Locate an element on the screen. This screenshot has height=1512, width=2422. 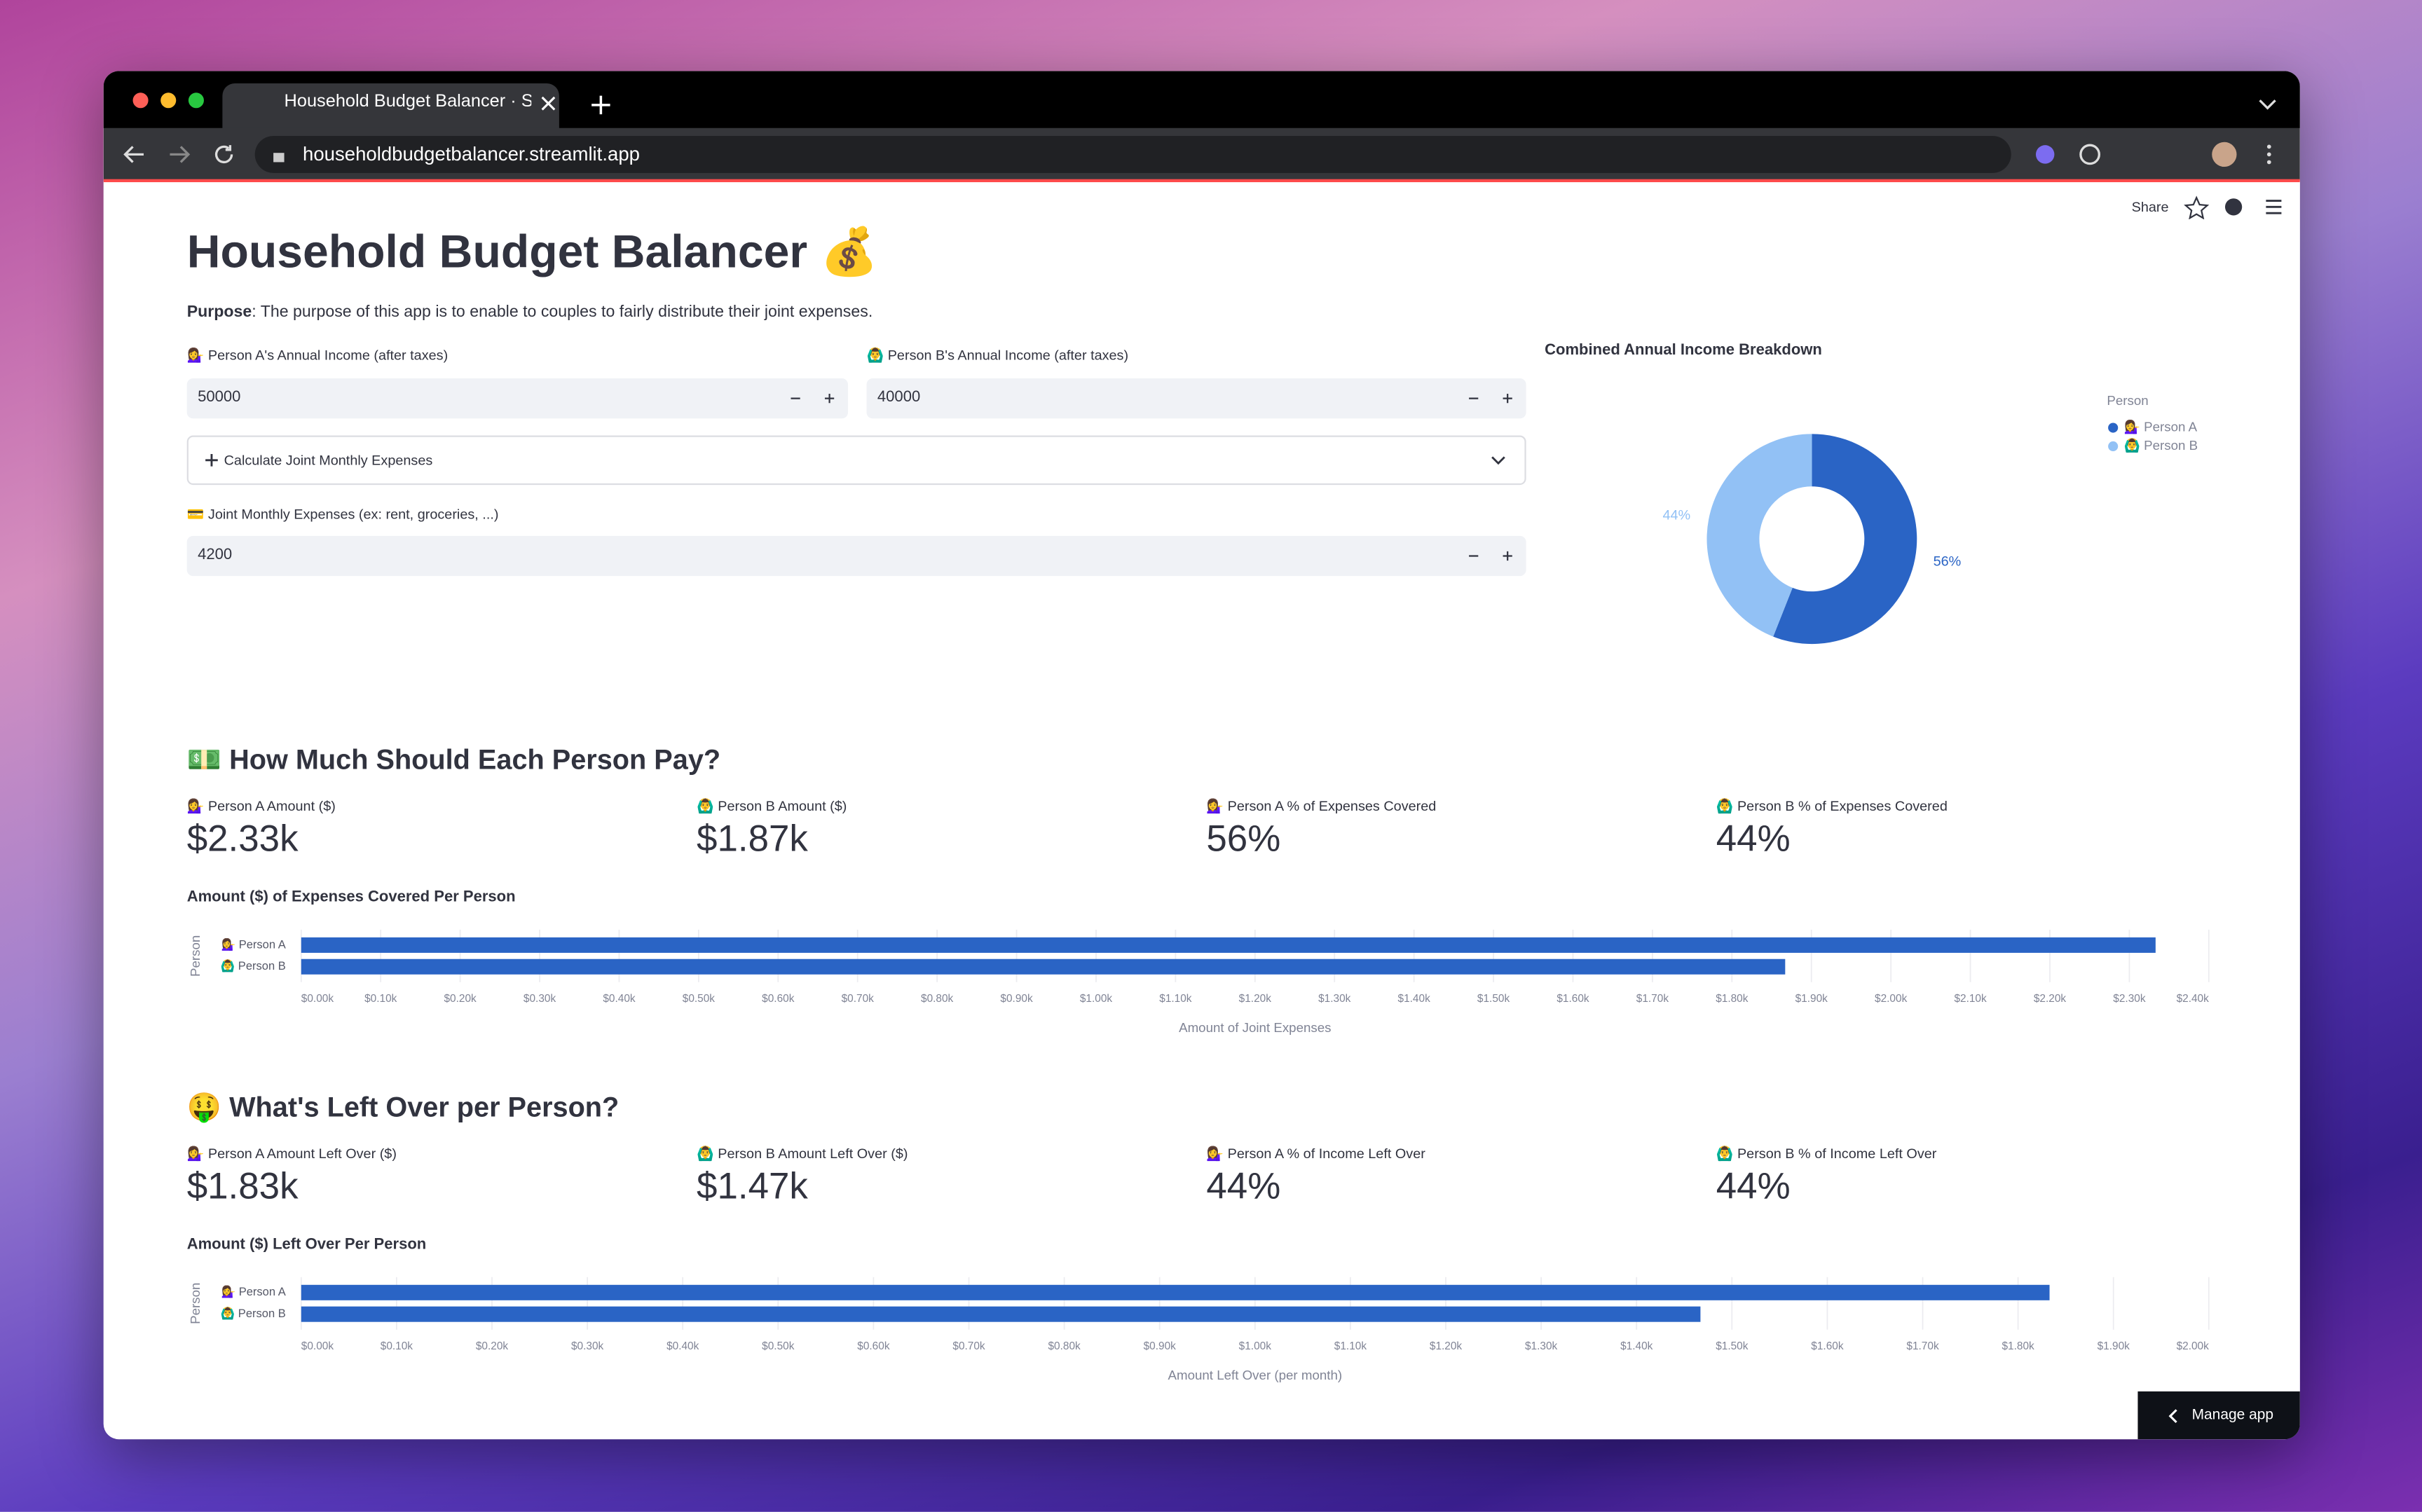
slice-label: 56% is located at coordinates (1948, 561).